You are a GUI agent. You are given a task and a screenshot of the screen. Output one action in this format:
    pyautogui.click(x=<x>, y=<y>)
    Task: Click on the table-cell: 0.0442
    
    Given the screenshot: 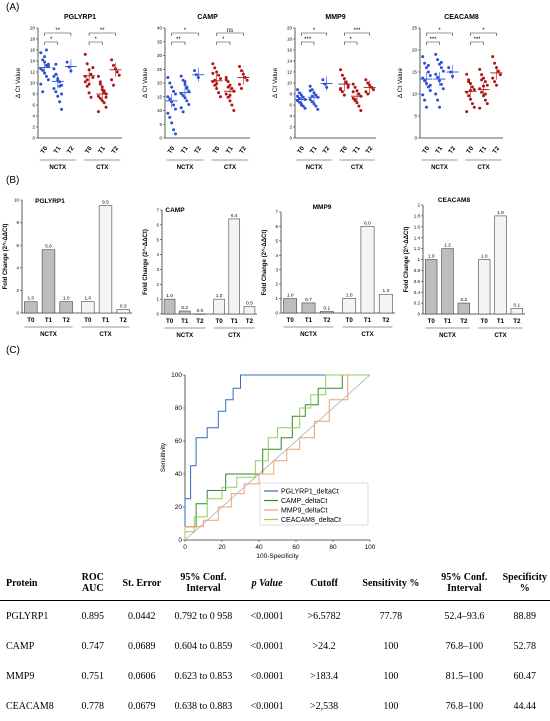 What is the action you would take?
    pyautogui.click(x=141, y=616)
    